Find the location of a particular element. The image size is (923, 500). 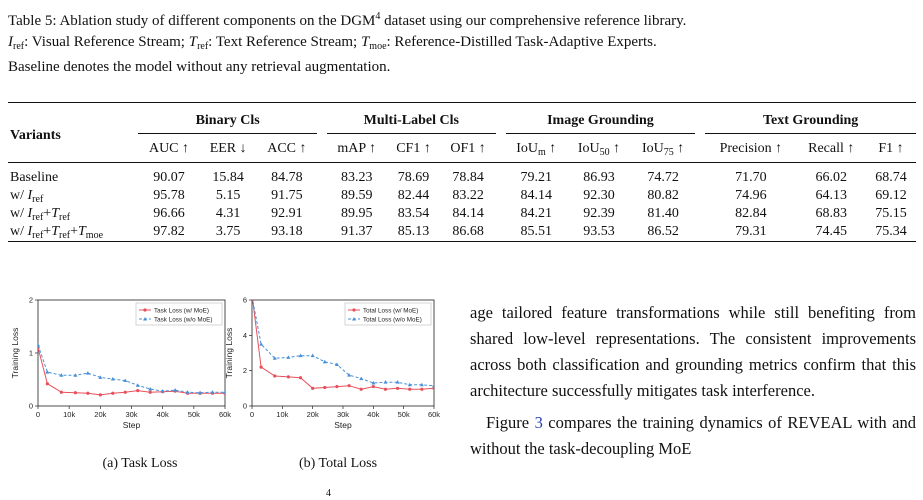

cell: 89.59 is located at coordinates (356, 195).